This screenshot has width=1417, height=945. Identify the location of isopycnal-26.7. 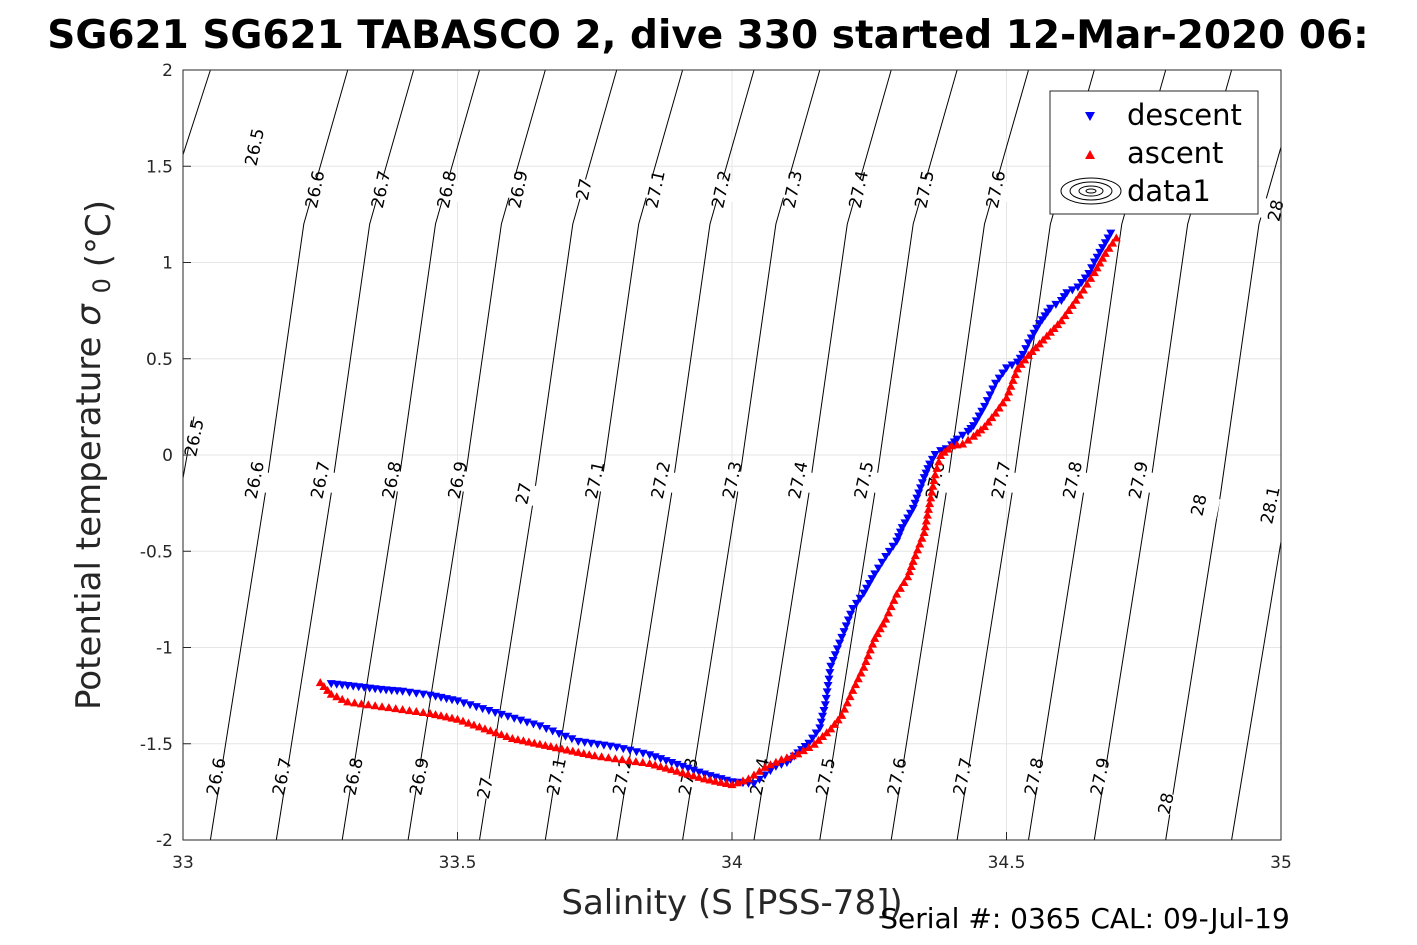
(345, 455).